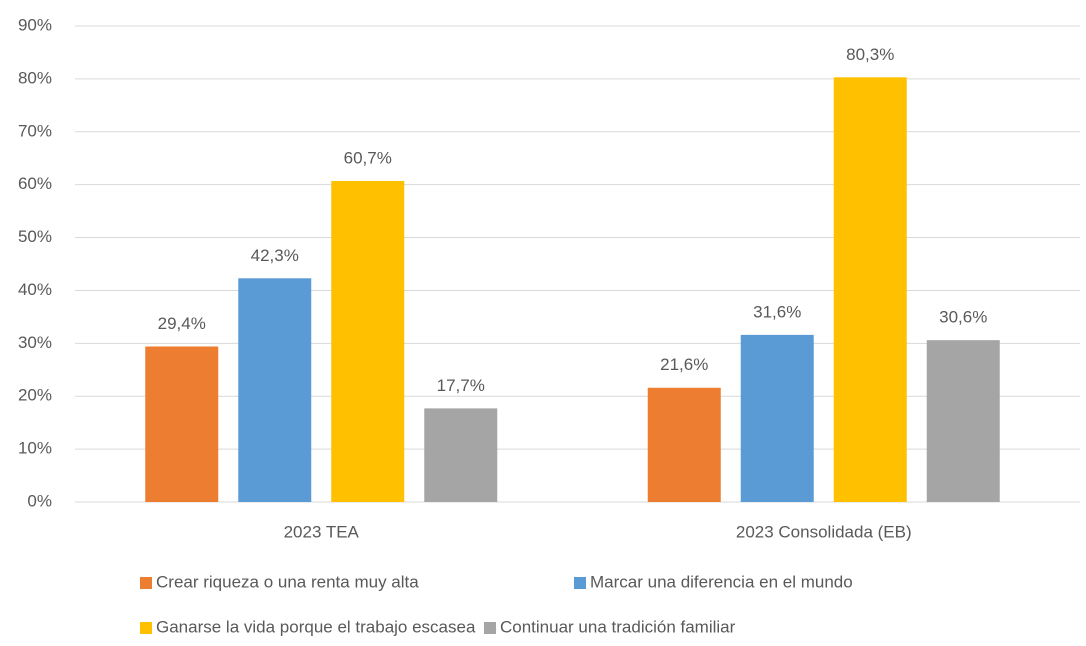  Describe the element at coordinates (35, 24) in the screenshot. I see `y-tick-label: 90%` at that location.